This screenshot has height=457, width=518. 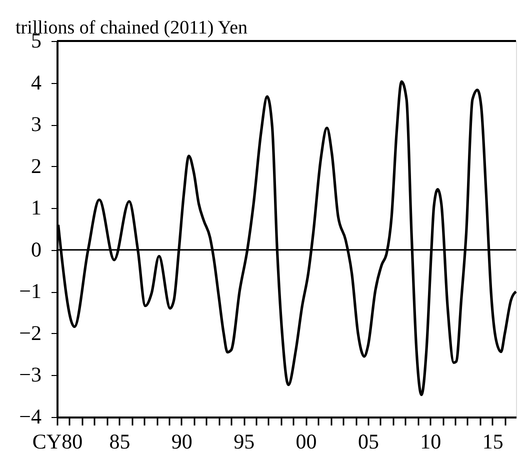 What do you see at coordinates (431, 442) in the screenshot?
I see `x-tick-label: 10` at bounding box center [431, 442].